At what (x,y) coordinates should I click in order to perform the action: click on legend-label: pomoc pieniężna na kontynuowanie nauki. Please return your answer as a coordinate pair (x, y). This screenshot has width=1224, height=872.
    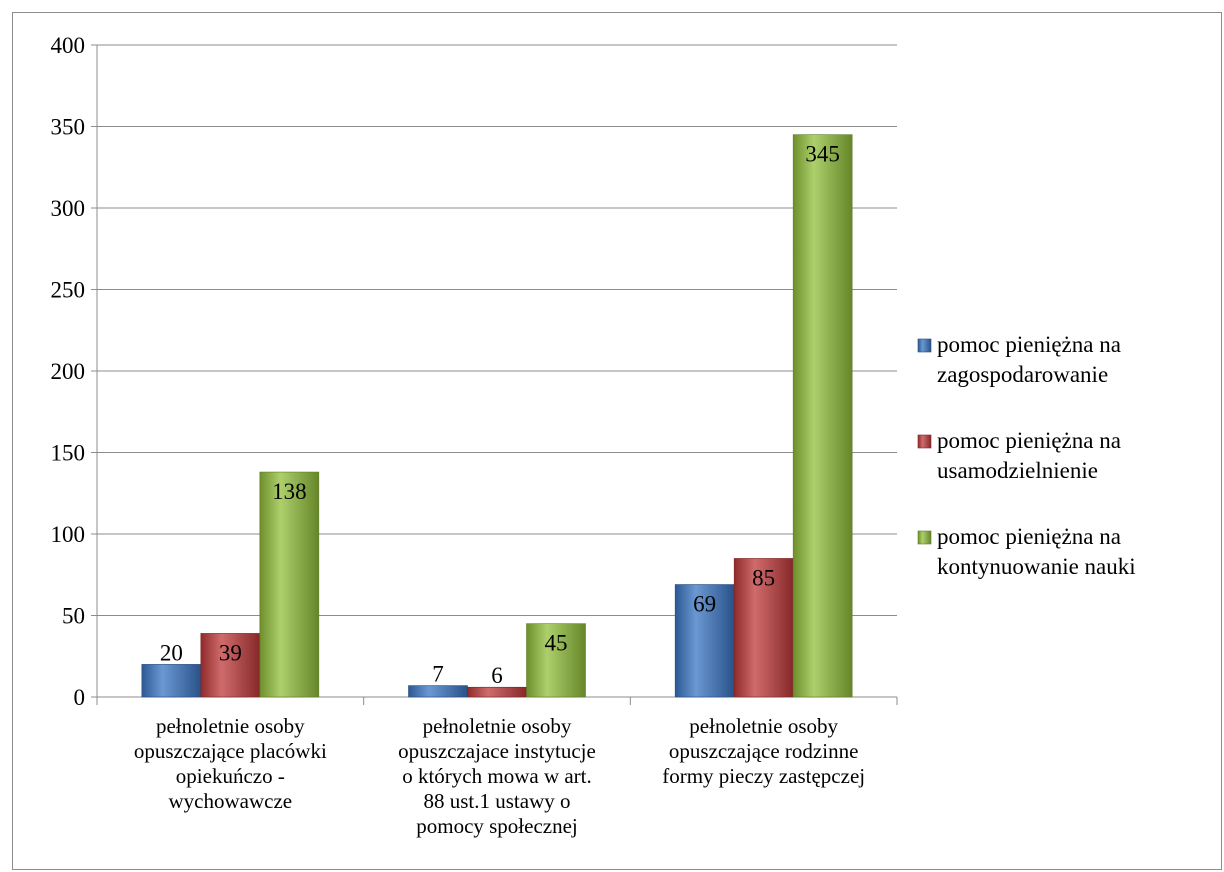
    Looking at the image, I should click on (1036, 551).